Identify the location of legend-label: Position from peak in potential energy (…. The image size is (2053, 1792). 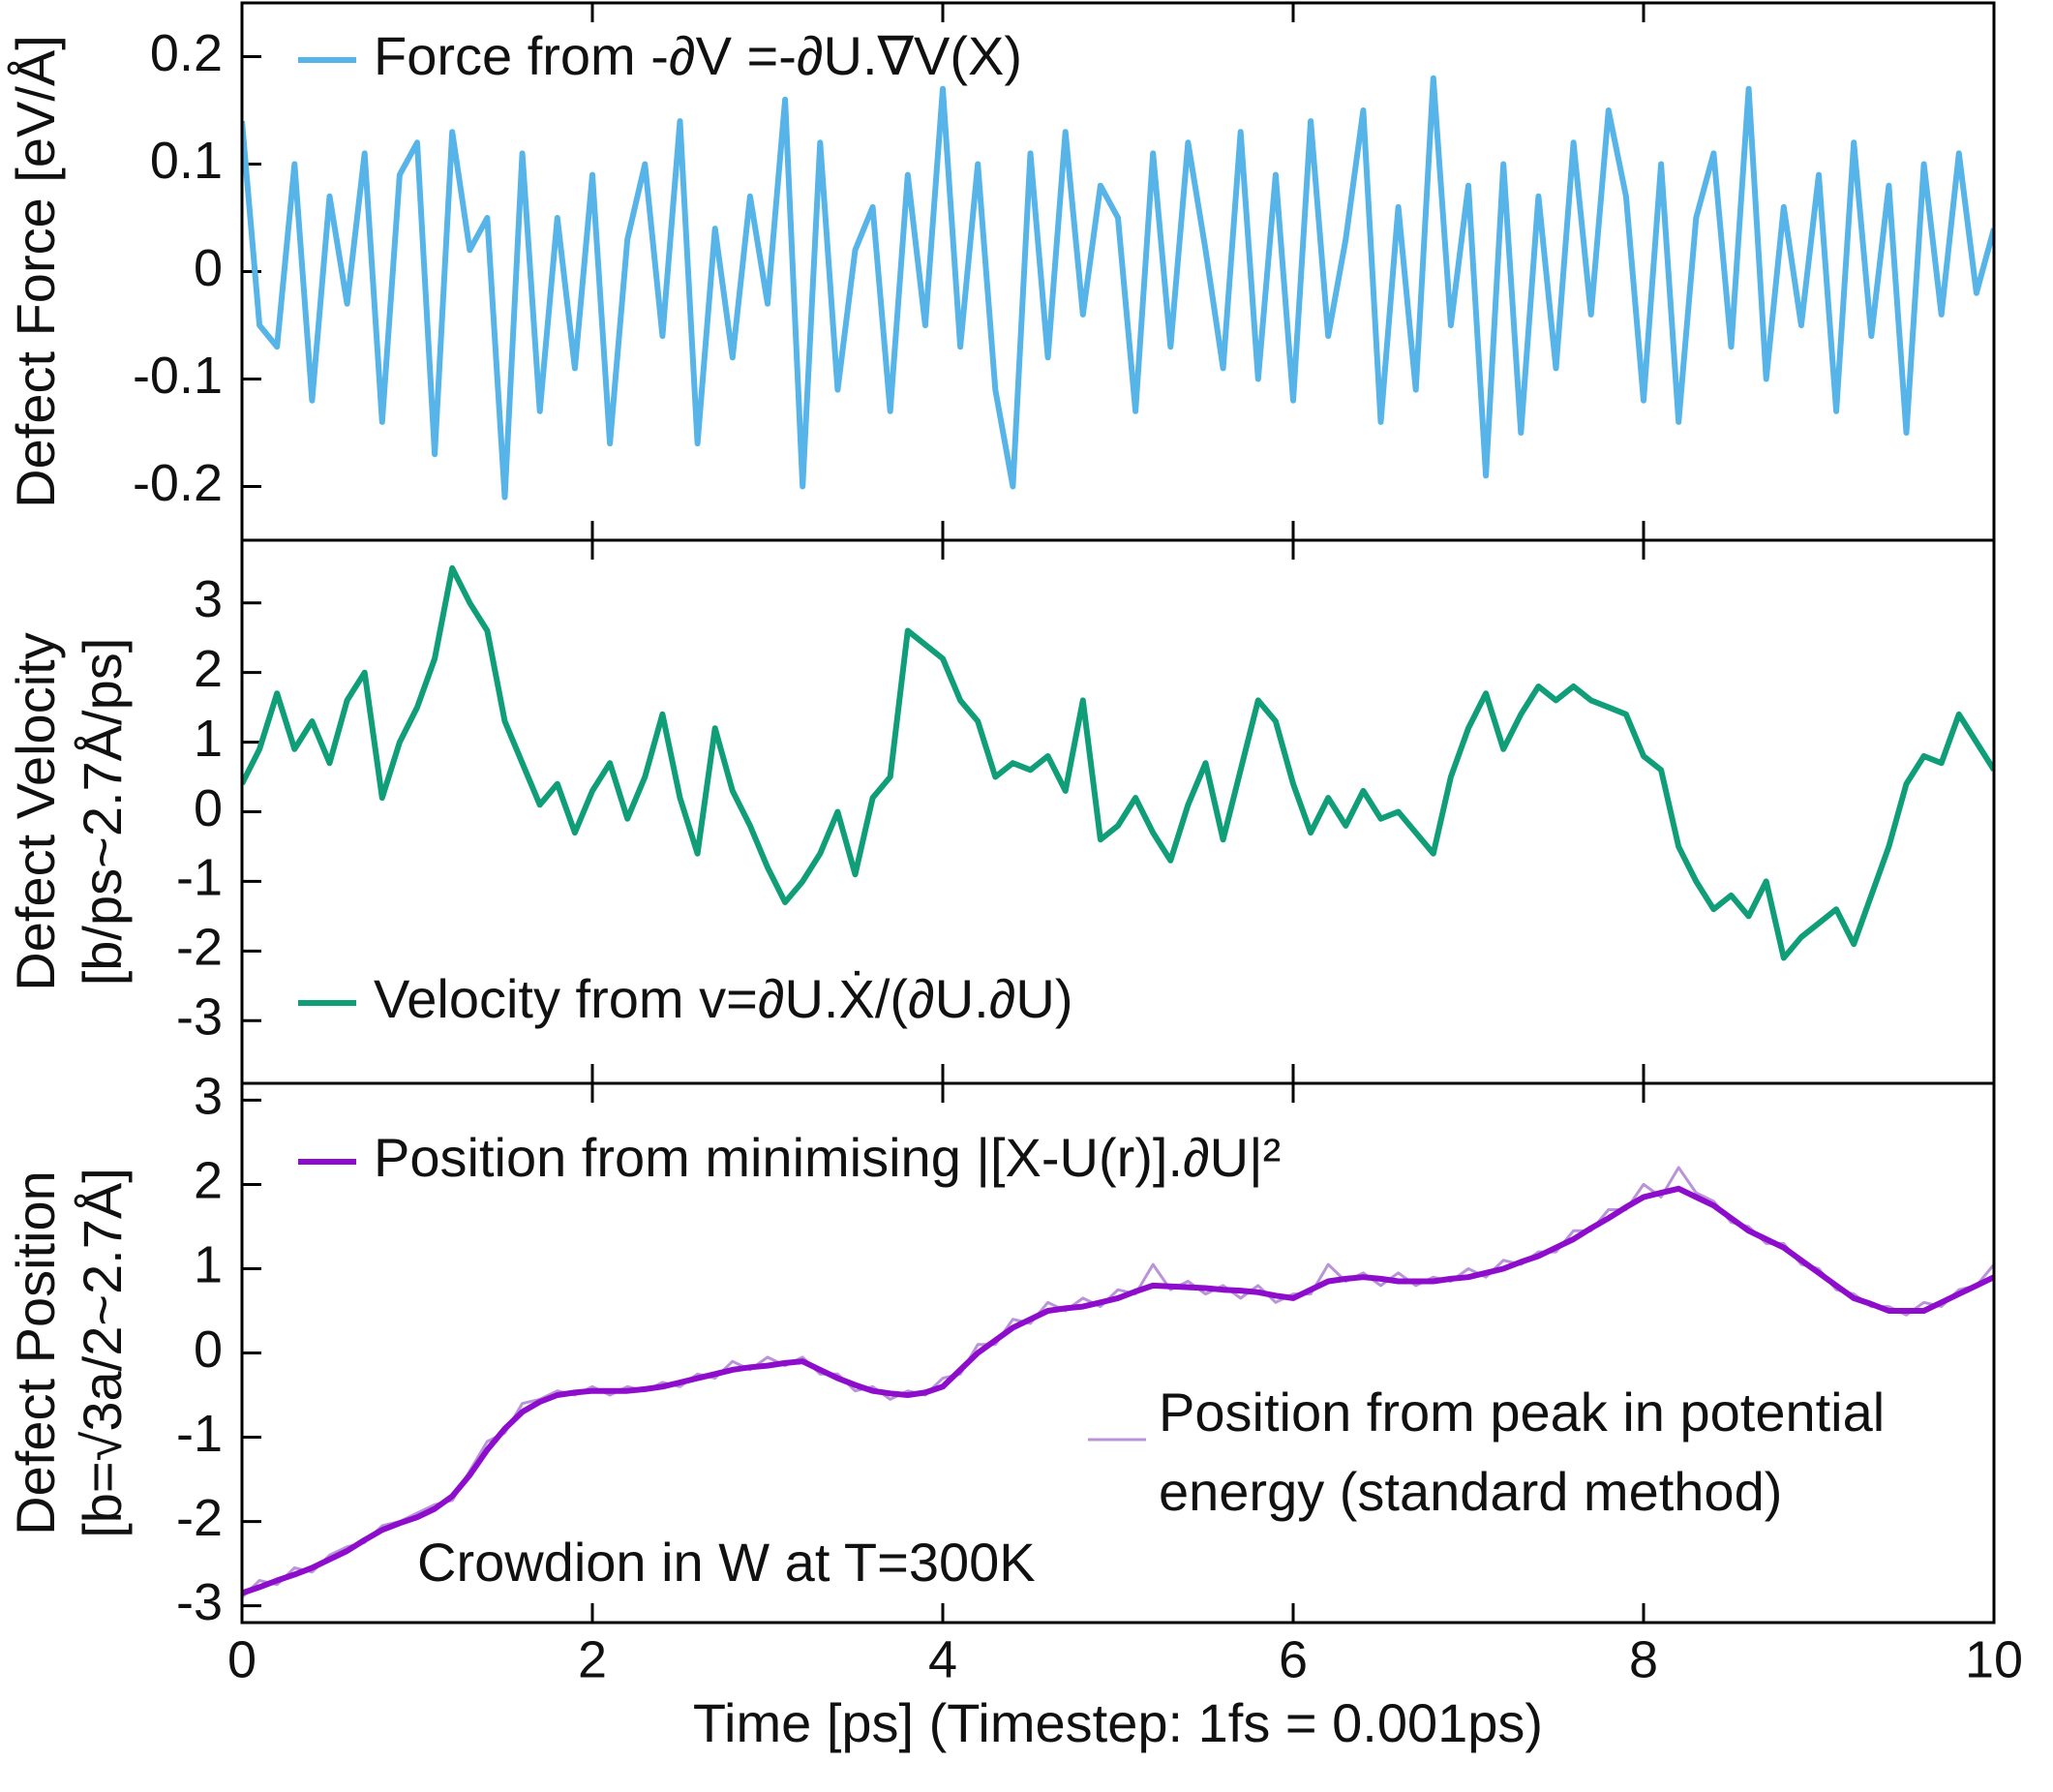
(1523, 1452).